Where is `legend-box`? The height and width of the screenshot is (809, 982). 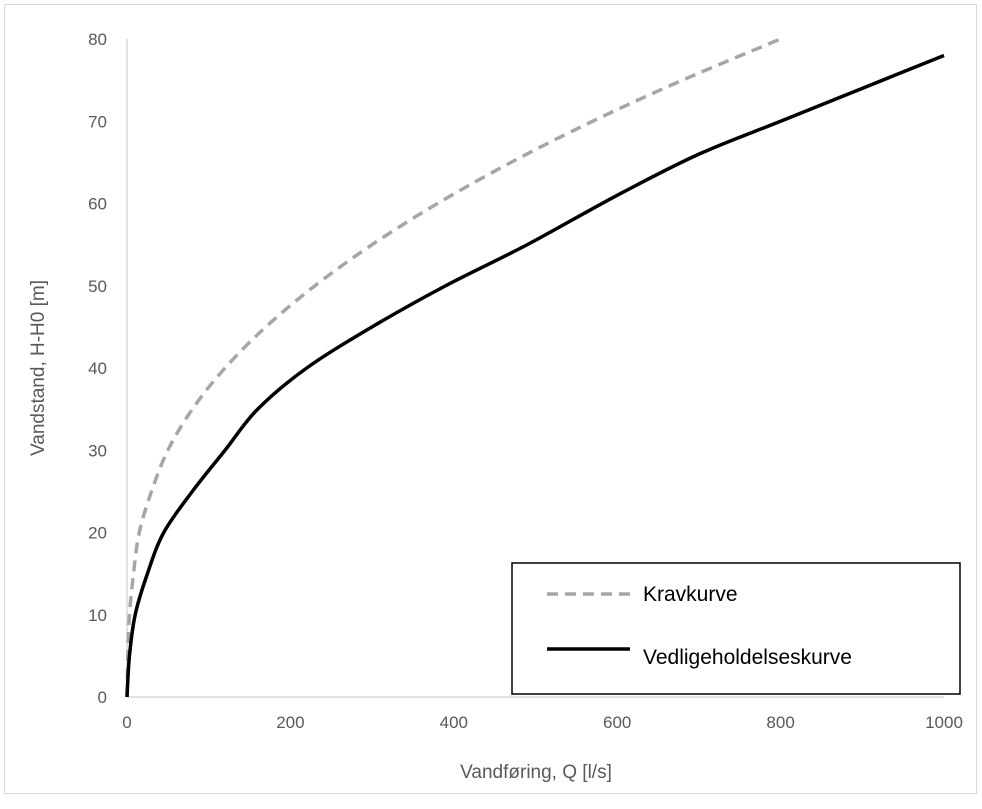 legend-box is located at coordinates (736, 628).